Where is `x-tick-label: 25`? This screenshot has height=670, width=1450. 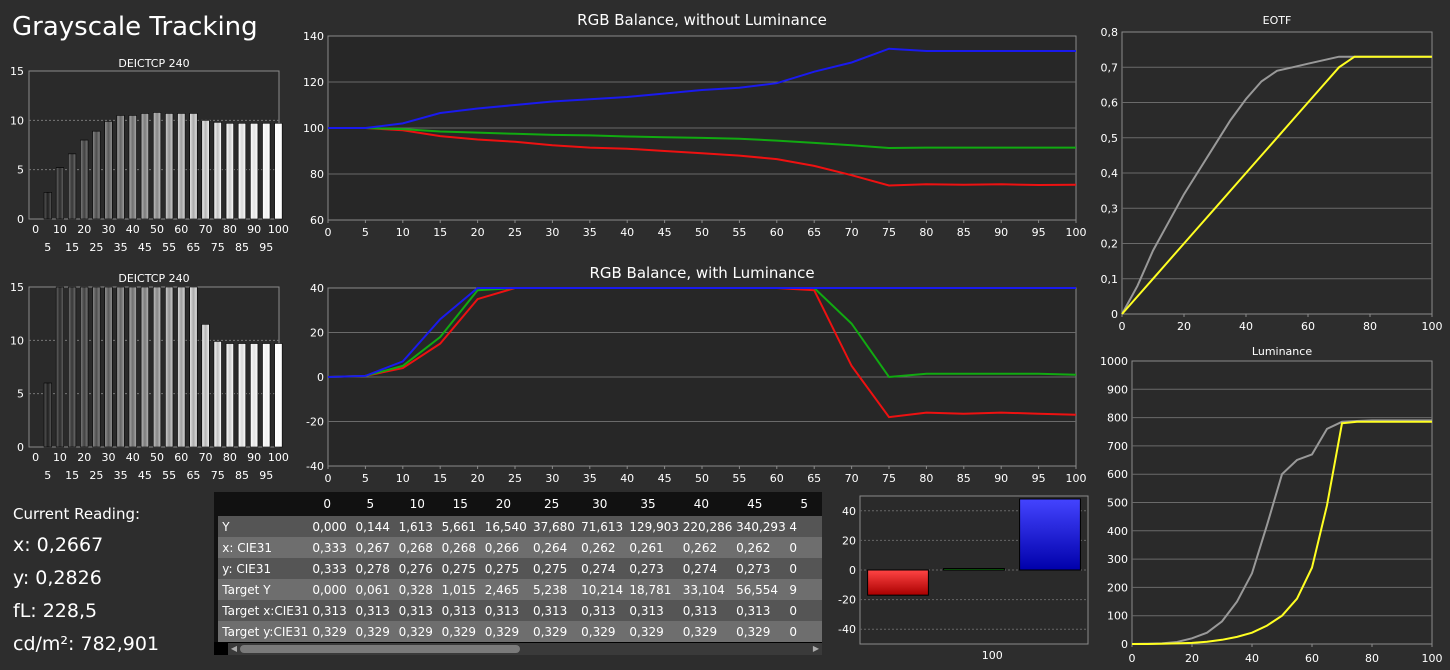
x-tick-label: 25 is located at coordinates (96, 247).